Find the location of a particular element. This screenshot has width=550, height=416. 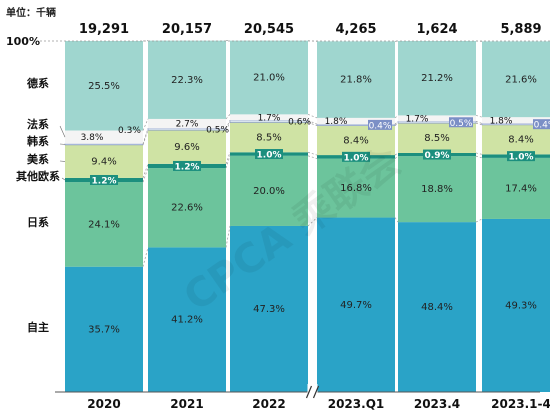

unit-label: 单位：千辆 is located at coordinates (31, 13).